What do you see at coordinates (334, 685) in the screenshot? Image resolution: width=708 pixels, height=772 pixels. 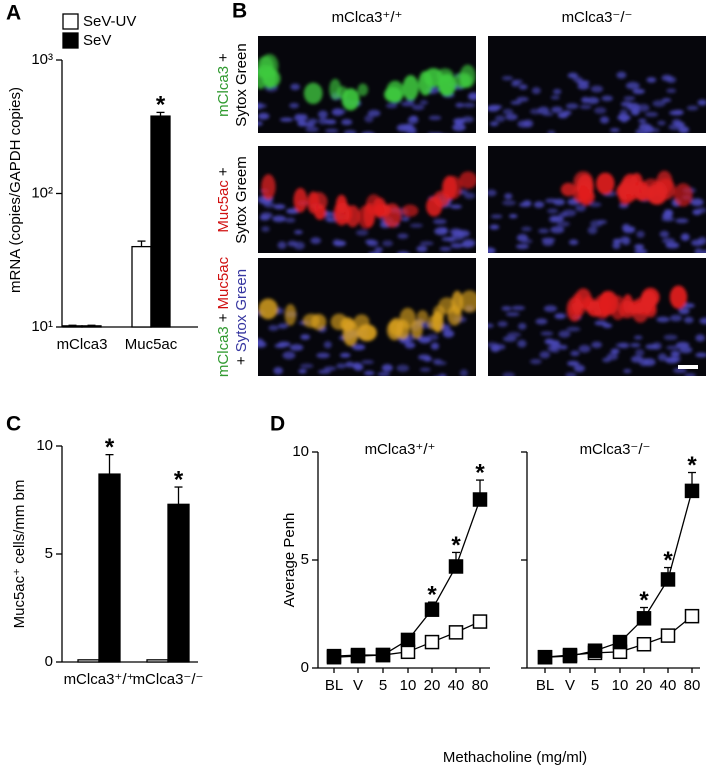 I see `x-tick-label: BL` at bounding box center [334, 685].